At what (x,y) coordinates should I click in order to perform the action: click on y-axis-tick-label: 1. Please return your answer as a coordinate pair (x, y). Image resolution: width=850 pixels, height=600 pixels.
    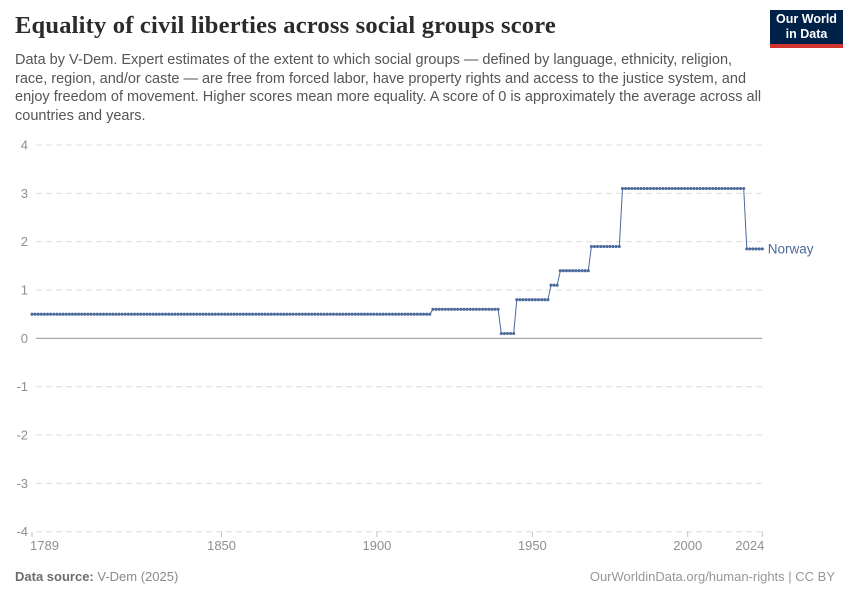
    Looking at the image, I should click on (24, 290).